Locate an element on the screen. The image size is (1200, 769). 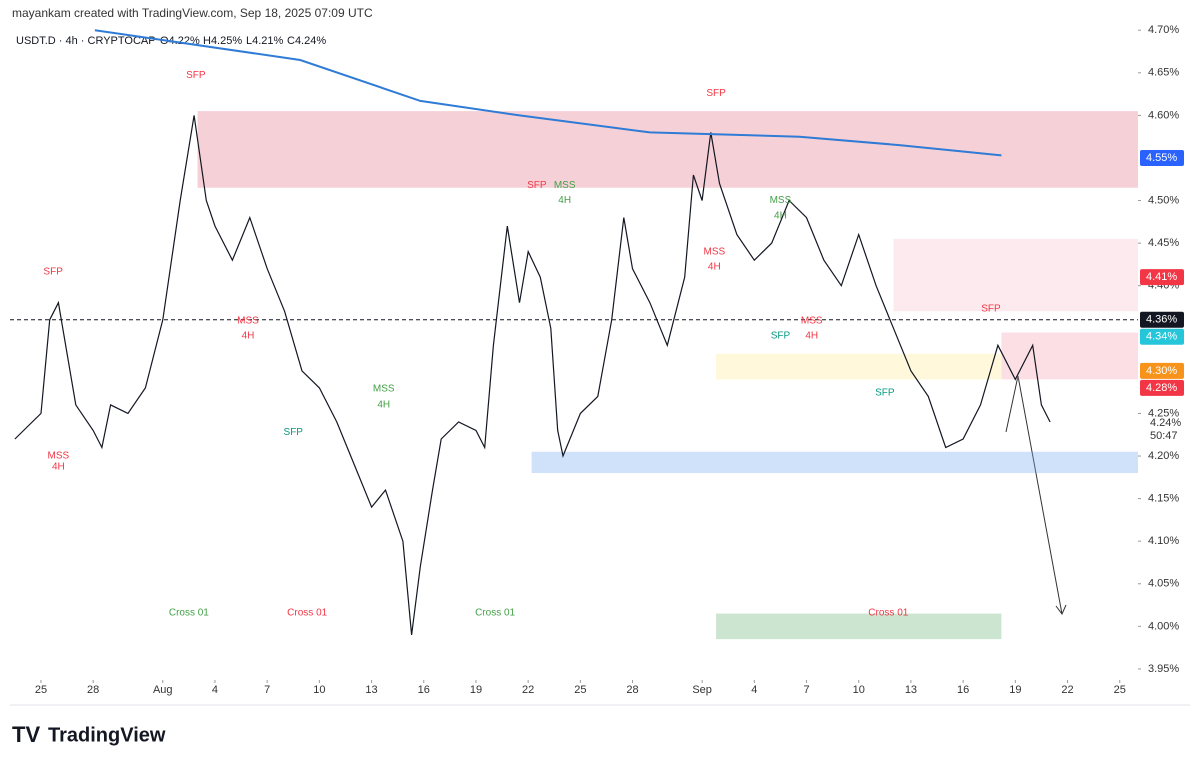
y-tick-label: 4.45% is located at coordinates (1163, 243).